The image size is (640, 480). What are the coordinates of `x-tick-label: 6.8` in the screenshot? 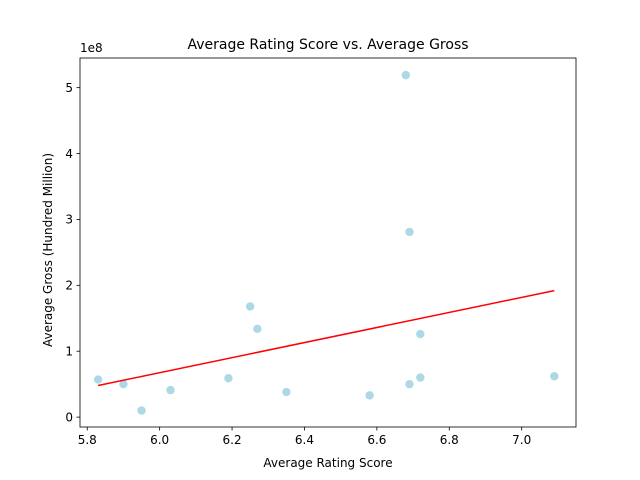 It's located at (449, 440).